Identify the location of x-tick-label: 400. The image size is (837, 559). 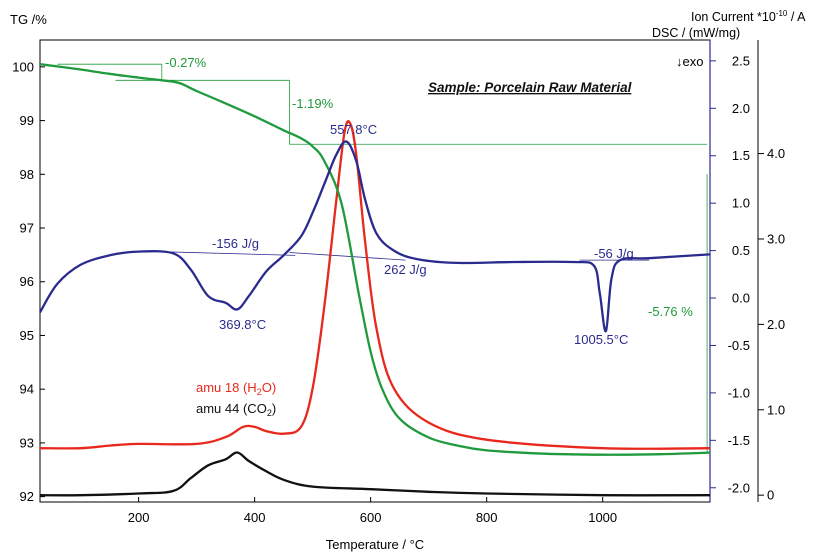
(255, 517).